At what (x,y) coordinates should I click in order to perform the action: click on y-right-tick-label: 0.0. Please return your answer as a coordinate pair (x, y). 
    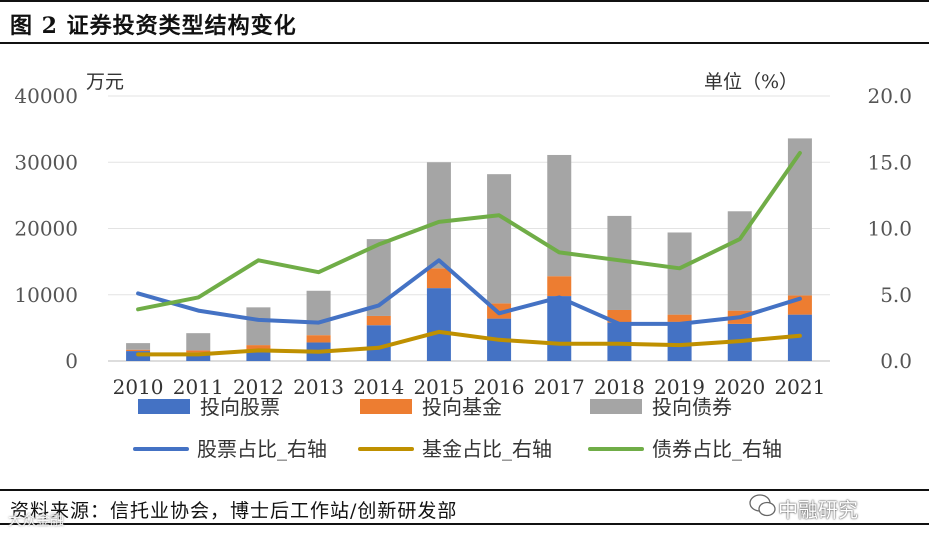
    Looking at the image, I should click on (896, 361).